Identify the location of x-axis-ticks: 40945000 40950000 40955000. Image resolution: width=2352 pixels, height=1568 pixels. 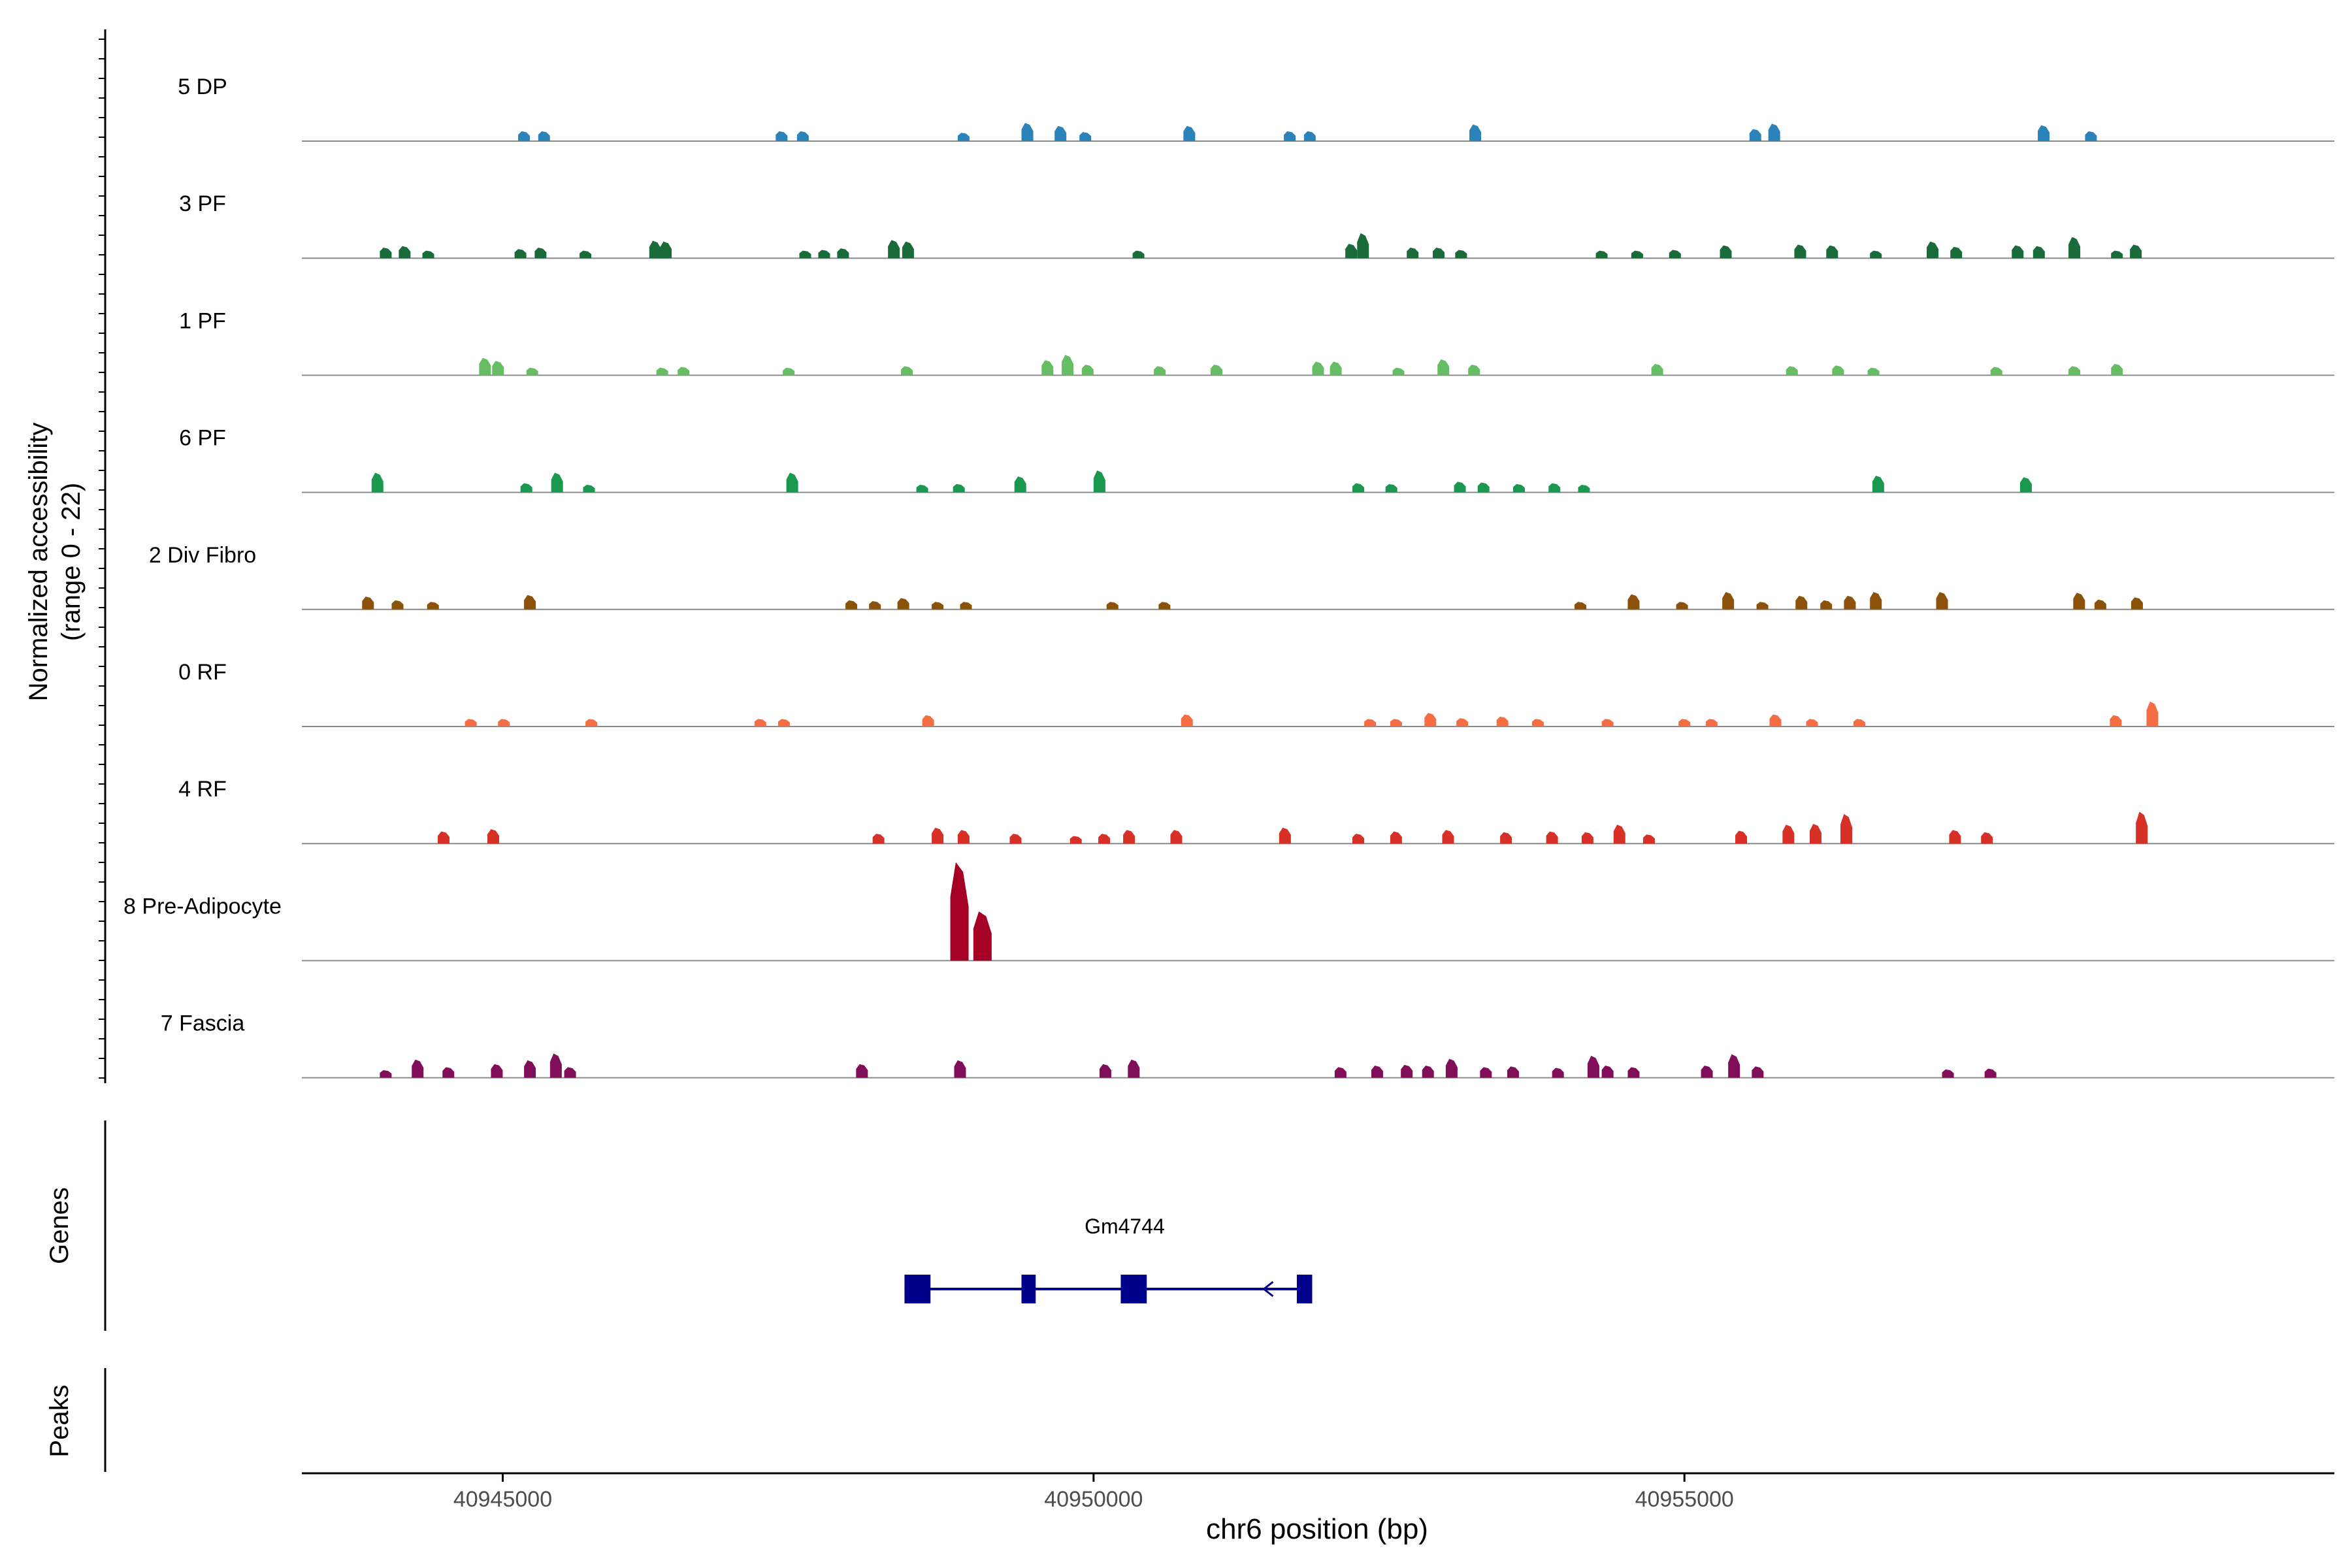
(1093, 1492).